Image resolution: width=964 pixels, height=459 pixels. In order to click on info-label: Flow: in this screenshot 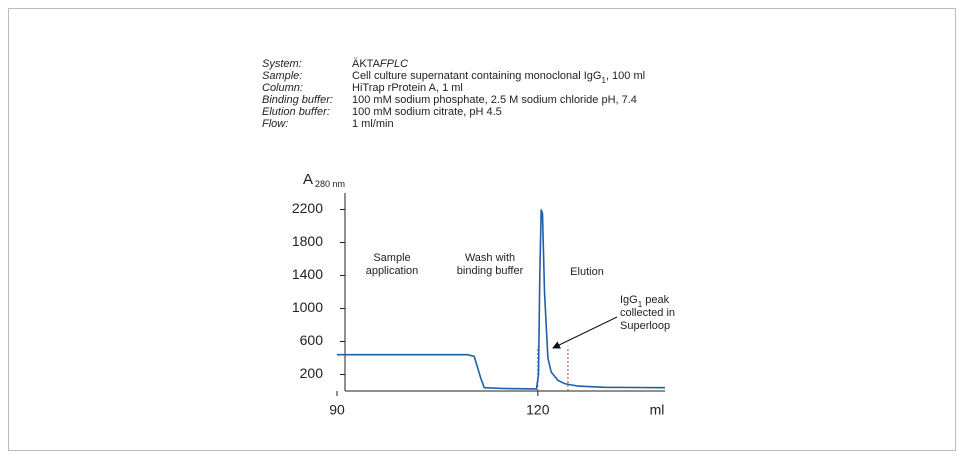, I will do `click(275, 124)`.